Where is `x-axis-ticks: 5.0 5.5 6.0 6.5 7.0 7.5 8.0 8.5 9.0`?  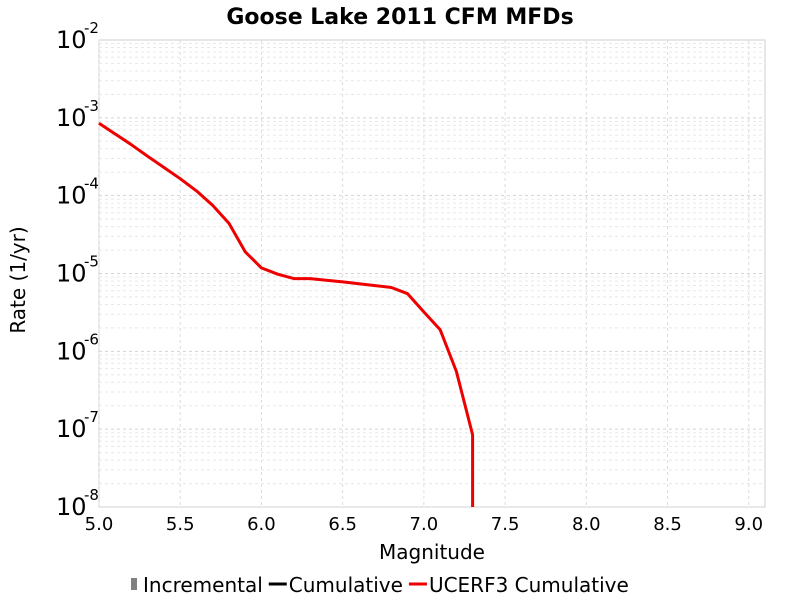
x-axis-ticks: 5.0 5.5 6.0 6.5 7.0 7.5 8.0 8.5 9.0 is located at coordinates (424, 524).